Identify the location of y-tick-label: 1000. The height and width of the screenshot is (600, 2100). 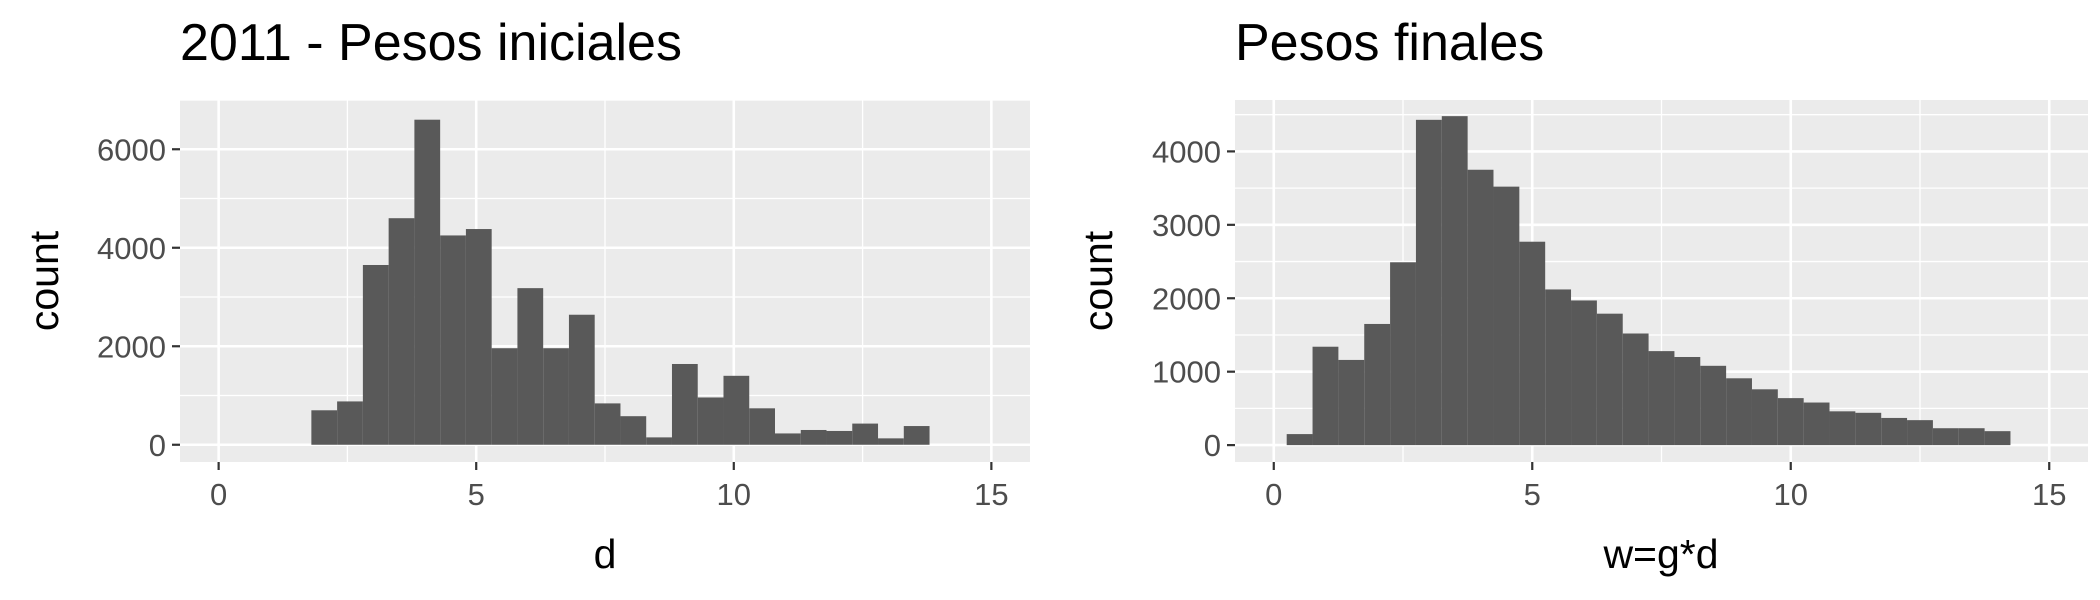
(1186, 372).